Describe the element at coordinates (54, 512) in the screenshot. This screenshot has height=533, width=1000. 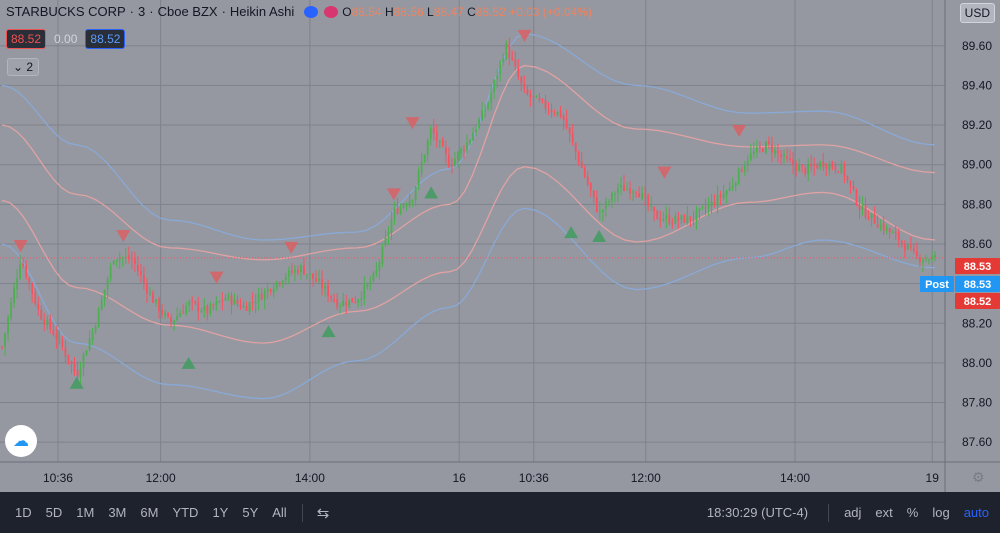
I see `timeframe-5d: 5D` at that location.